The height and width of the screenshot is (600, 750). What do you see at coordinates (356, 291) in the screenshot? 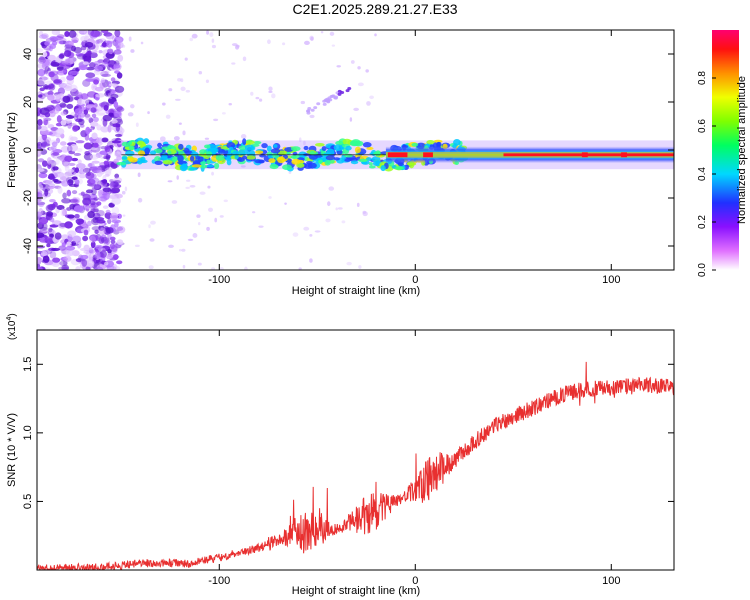
I see `spectrogram-x-label: Height of straight line (km)` at bounding box center [356, 291].